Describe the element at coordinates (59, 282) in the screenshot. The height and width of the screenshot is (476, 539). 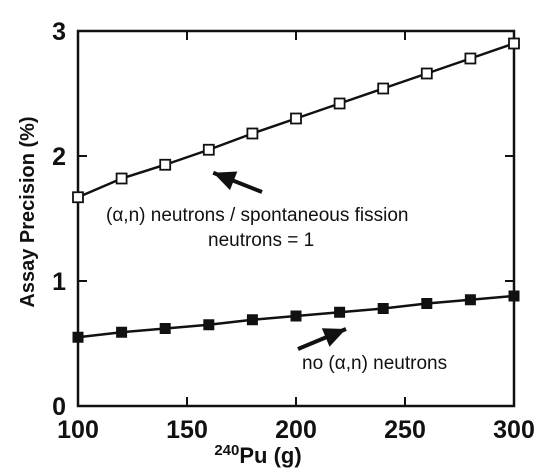
I see `y-tick-label-1: 1` at that location.